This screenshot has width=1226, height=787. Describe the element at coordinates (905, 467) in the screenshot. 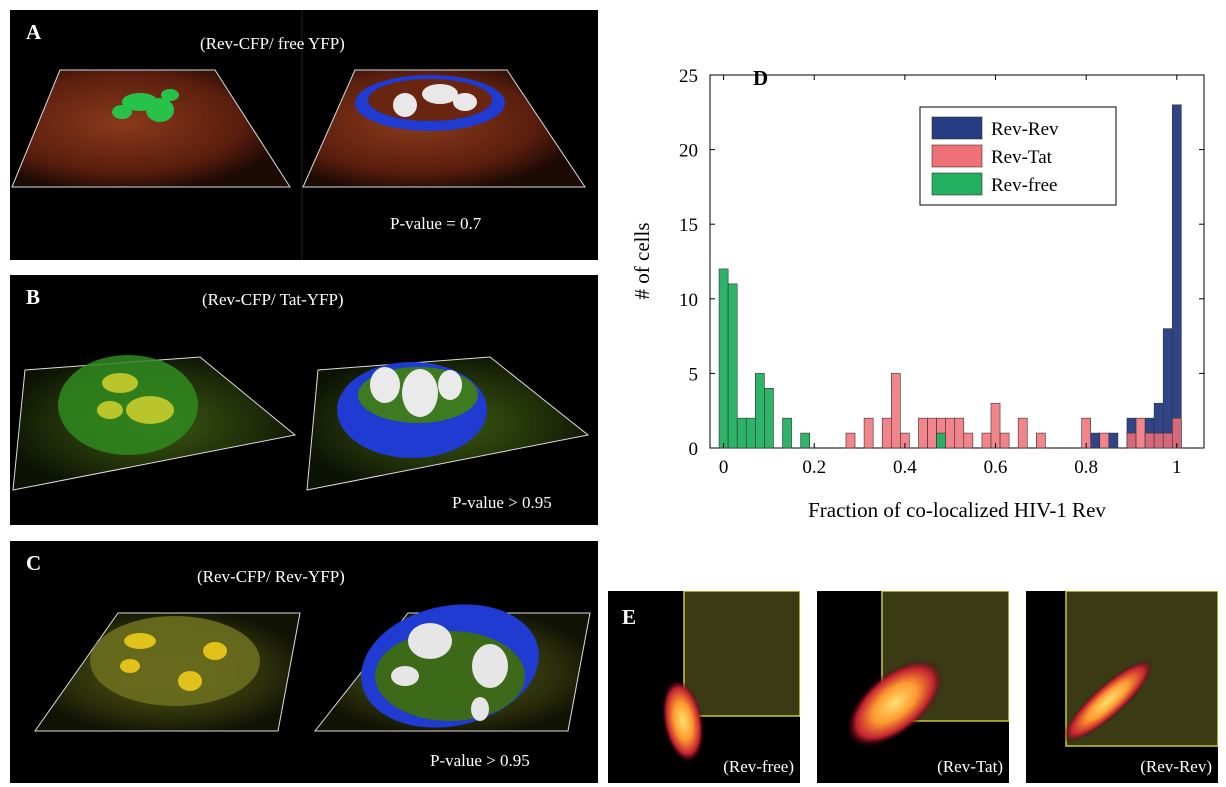

I see `x-tick-label: 0.4` at that location.